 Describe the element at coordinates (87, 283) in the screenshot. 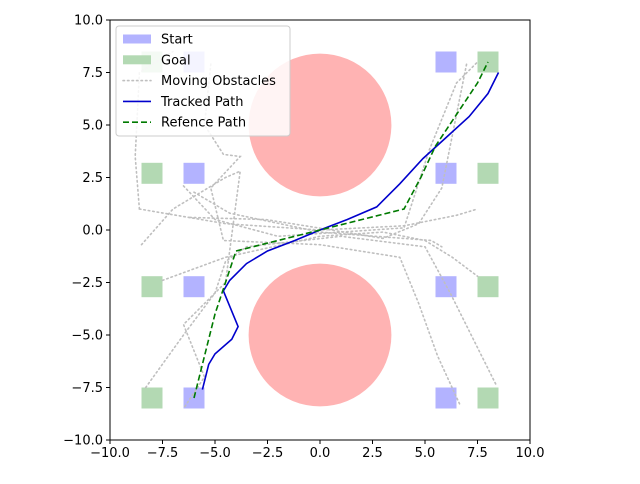

I see `y-tick-label-4: −2.5` at that location.